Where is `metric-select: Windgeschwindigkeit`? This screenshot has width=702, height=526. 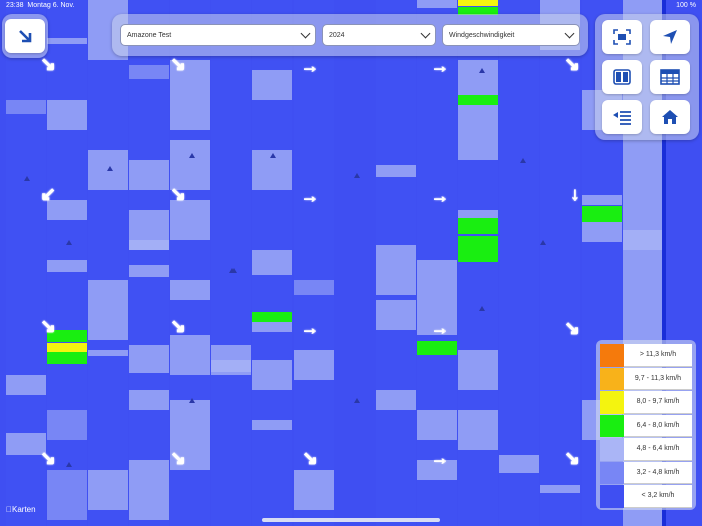 metric-select: Windgeschwindigkeit is located at coordinates (511, 35).